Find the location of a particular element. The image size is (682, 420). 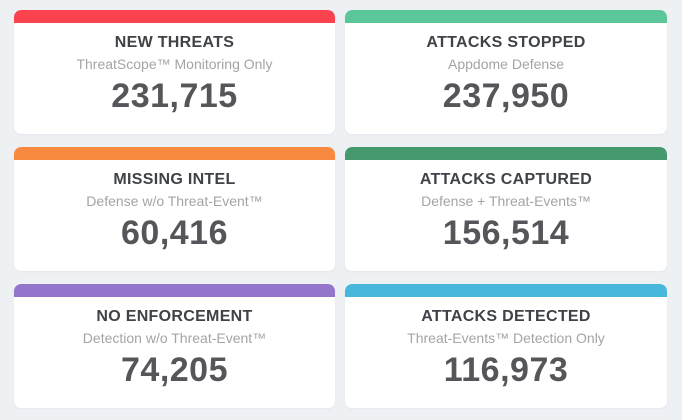

stat-card-value: 231,715 is located at coordinates (174, 96).